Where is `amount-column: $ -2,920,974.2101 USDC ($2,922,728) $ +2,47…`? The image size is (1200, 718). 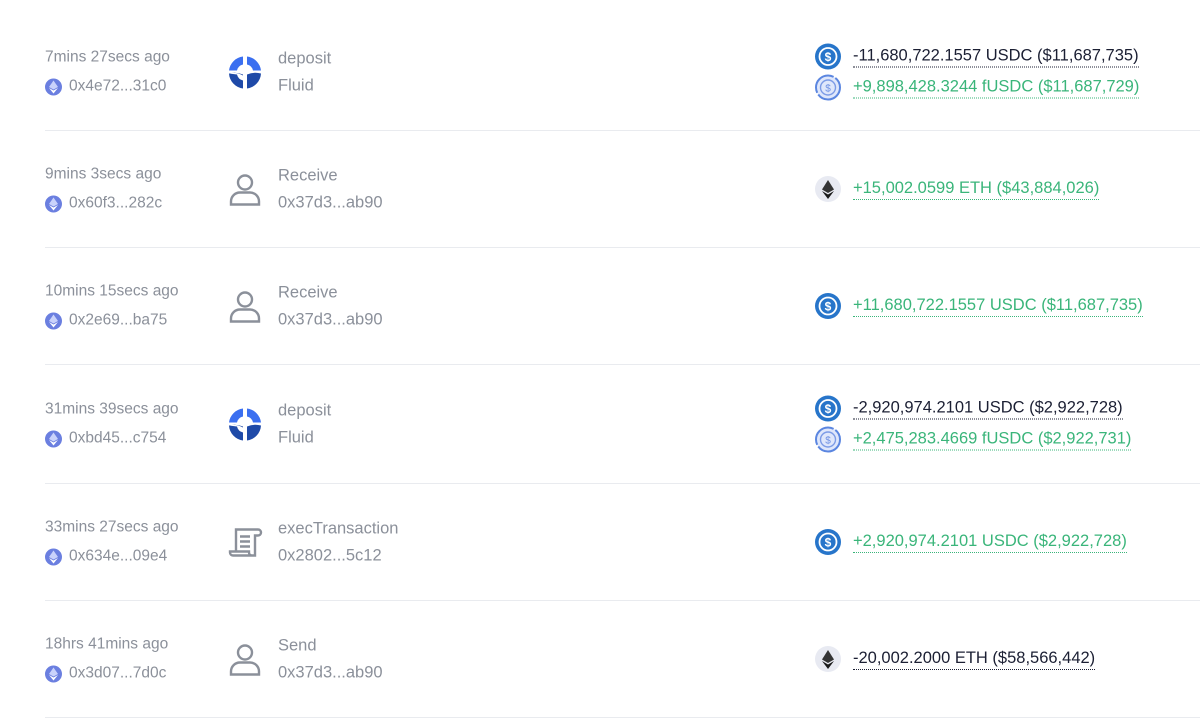 amount-column: $ -2,920,974.2101 USDC ($2,922,728) $ +2,47… is located at coordinates (973, 424).